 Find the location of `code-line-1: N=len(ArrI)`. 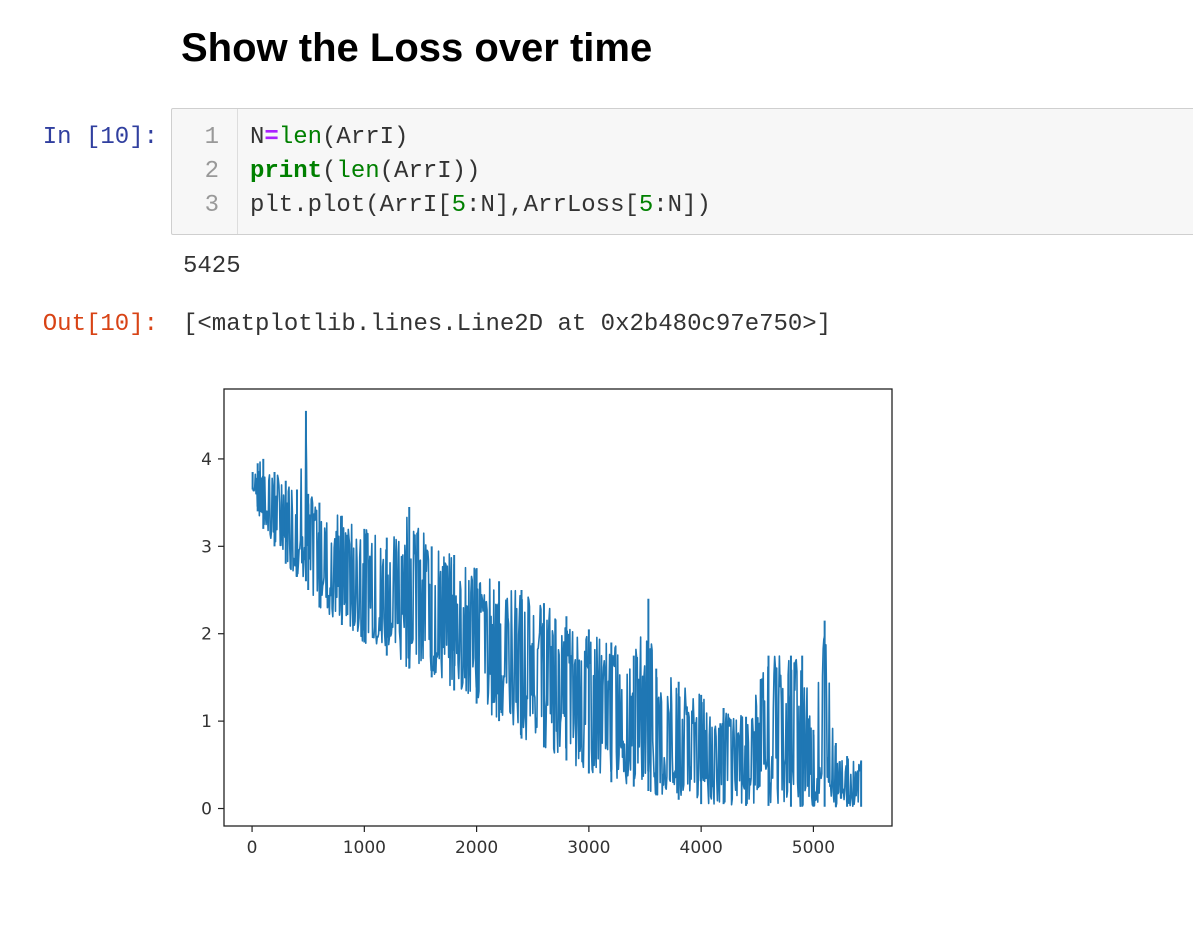

code-line-1: N=len(ArrI) is located at coordinates (329, 138).